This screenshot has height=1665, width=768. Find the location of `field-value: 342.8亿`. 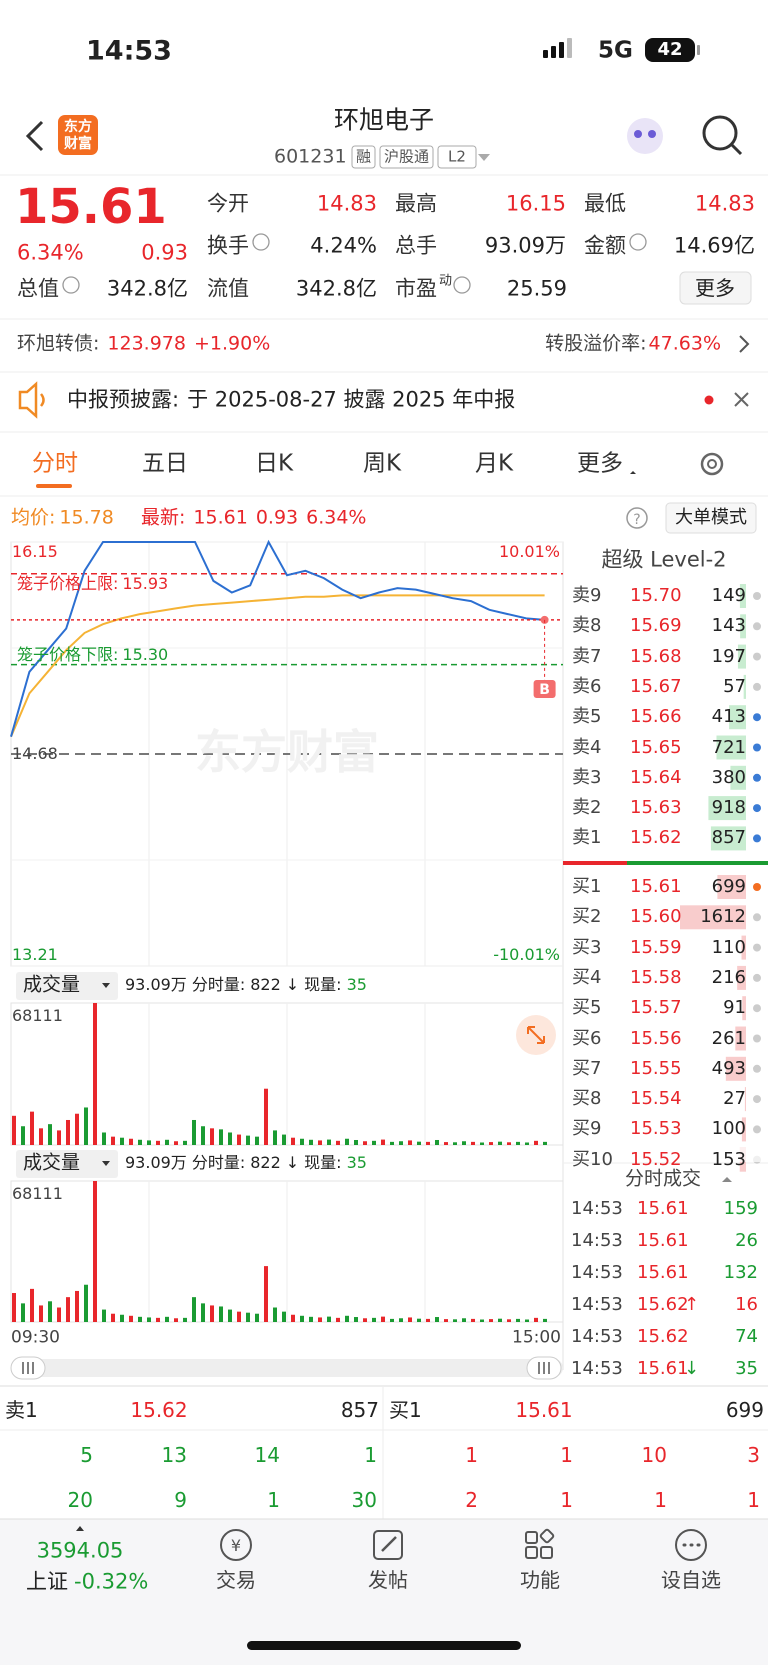

field-value: 342.8亿 is located at coordinates (147, 288).